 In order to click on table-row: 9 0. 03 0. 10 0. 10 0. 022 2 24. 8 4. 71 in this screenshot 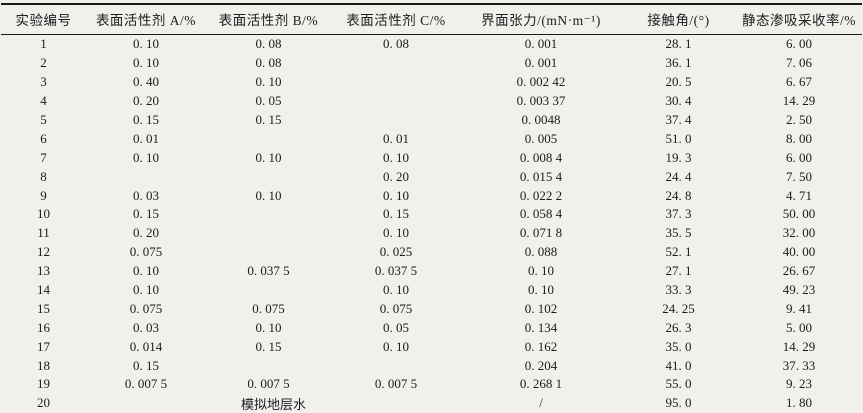, I will do `click(431, 195)`.